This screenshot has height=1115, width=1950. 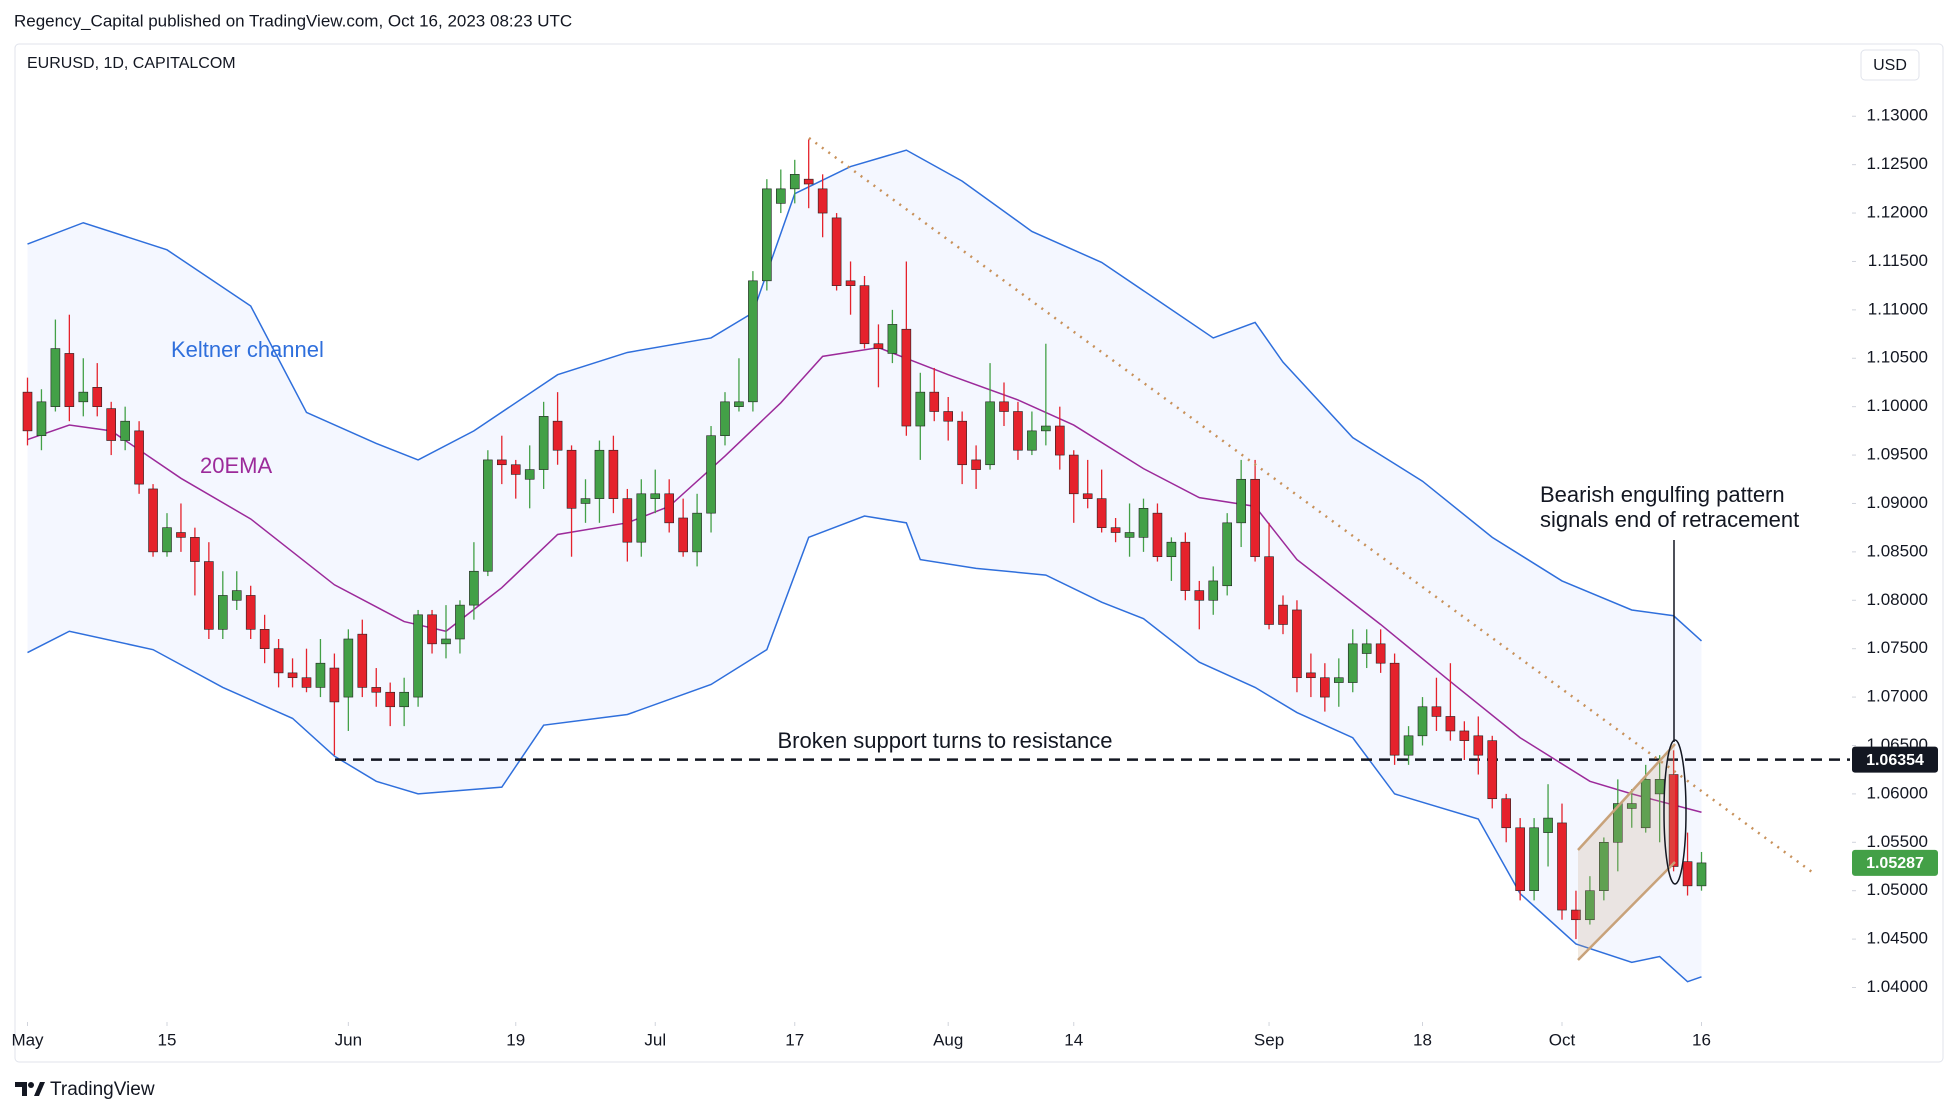 What do you see at coordinates (1897, 986) in the screenshot?
I see `y-tick-label: 1.04000` at bounding box center [1897, 986].